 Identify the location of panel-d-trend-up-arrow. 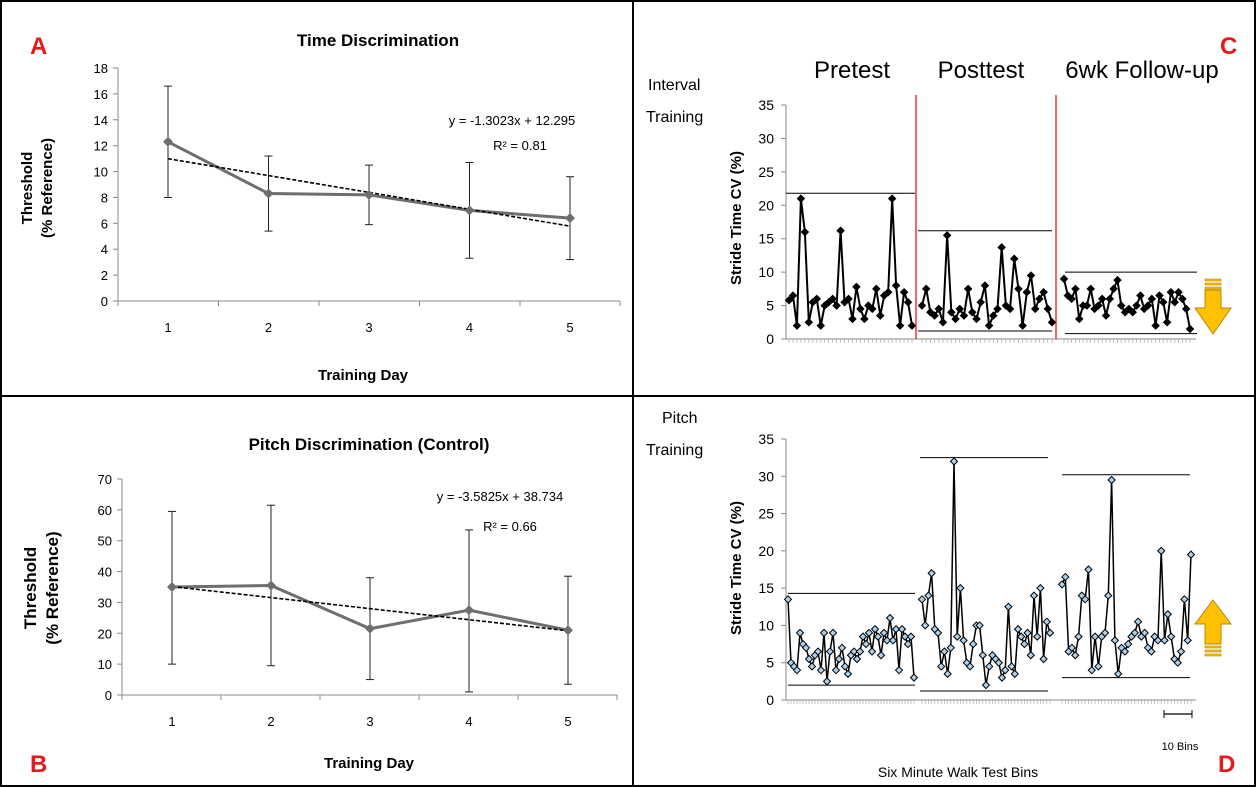
(1213, 622).